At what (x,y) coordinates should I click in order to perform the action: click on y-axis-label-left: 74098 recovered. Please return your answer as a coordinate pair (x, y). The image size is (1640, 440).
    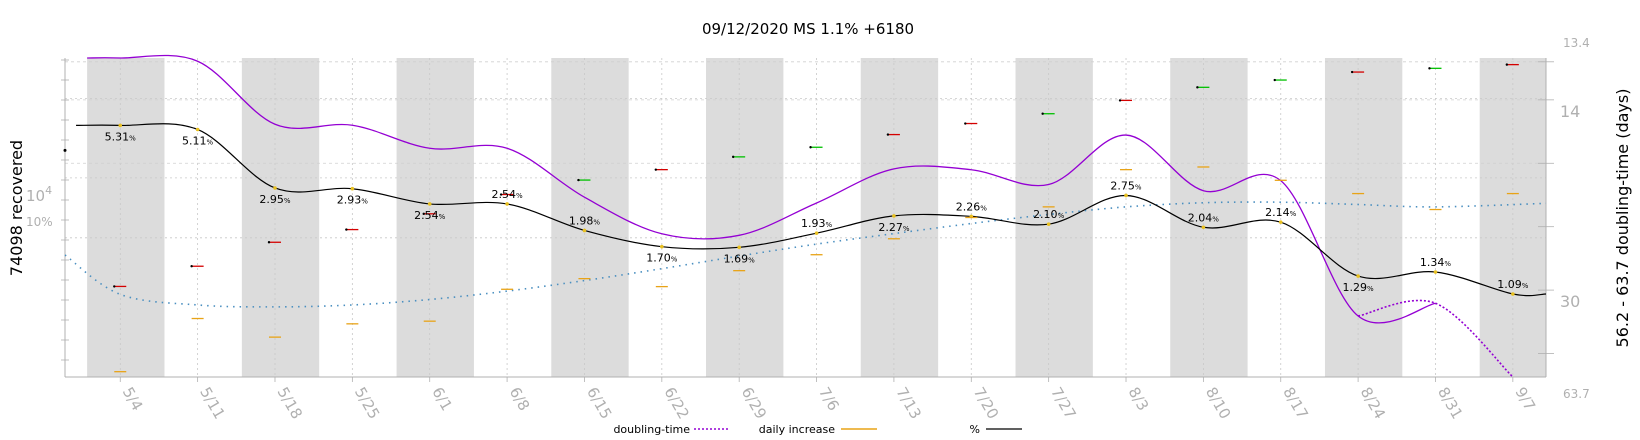
    Looking at the image, I should click on (16, 208).